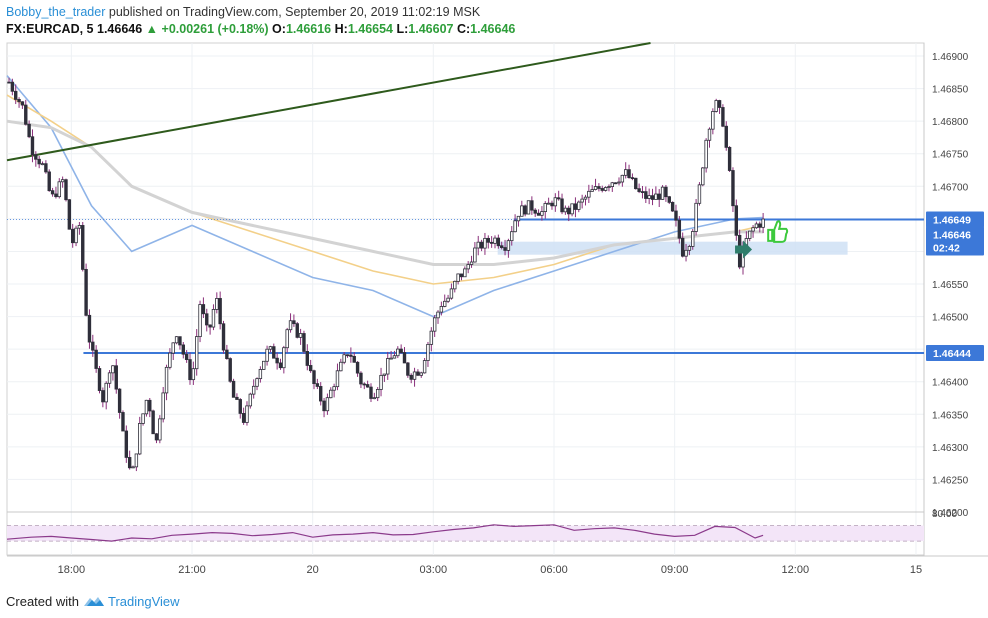  Describe the element at coordinates (950, 187) in the screenshot. I see `price-tick-label: 1.46700` at that location.